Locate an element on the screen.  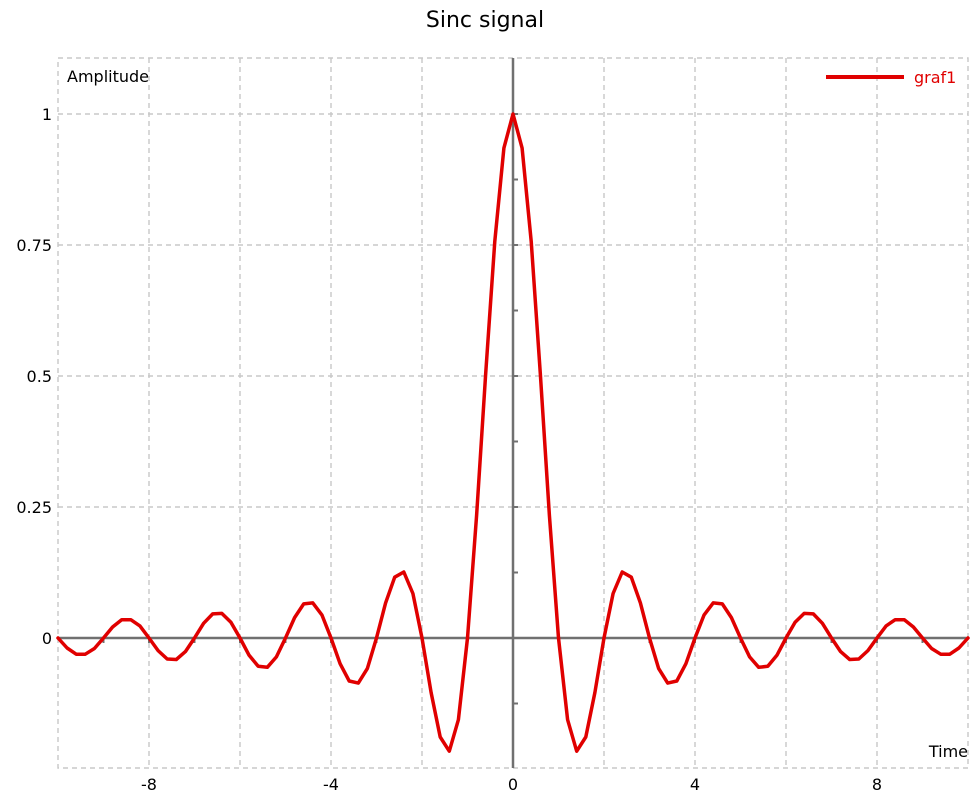
y-tick-label: 1 is located at coordinates (47, 114).